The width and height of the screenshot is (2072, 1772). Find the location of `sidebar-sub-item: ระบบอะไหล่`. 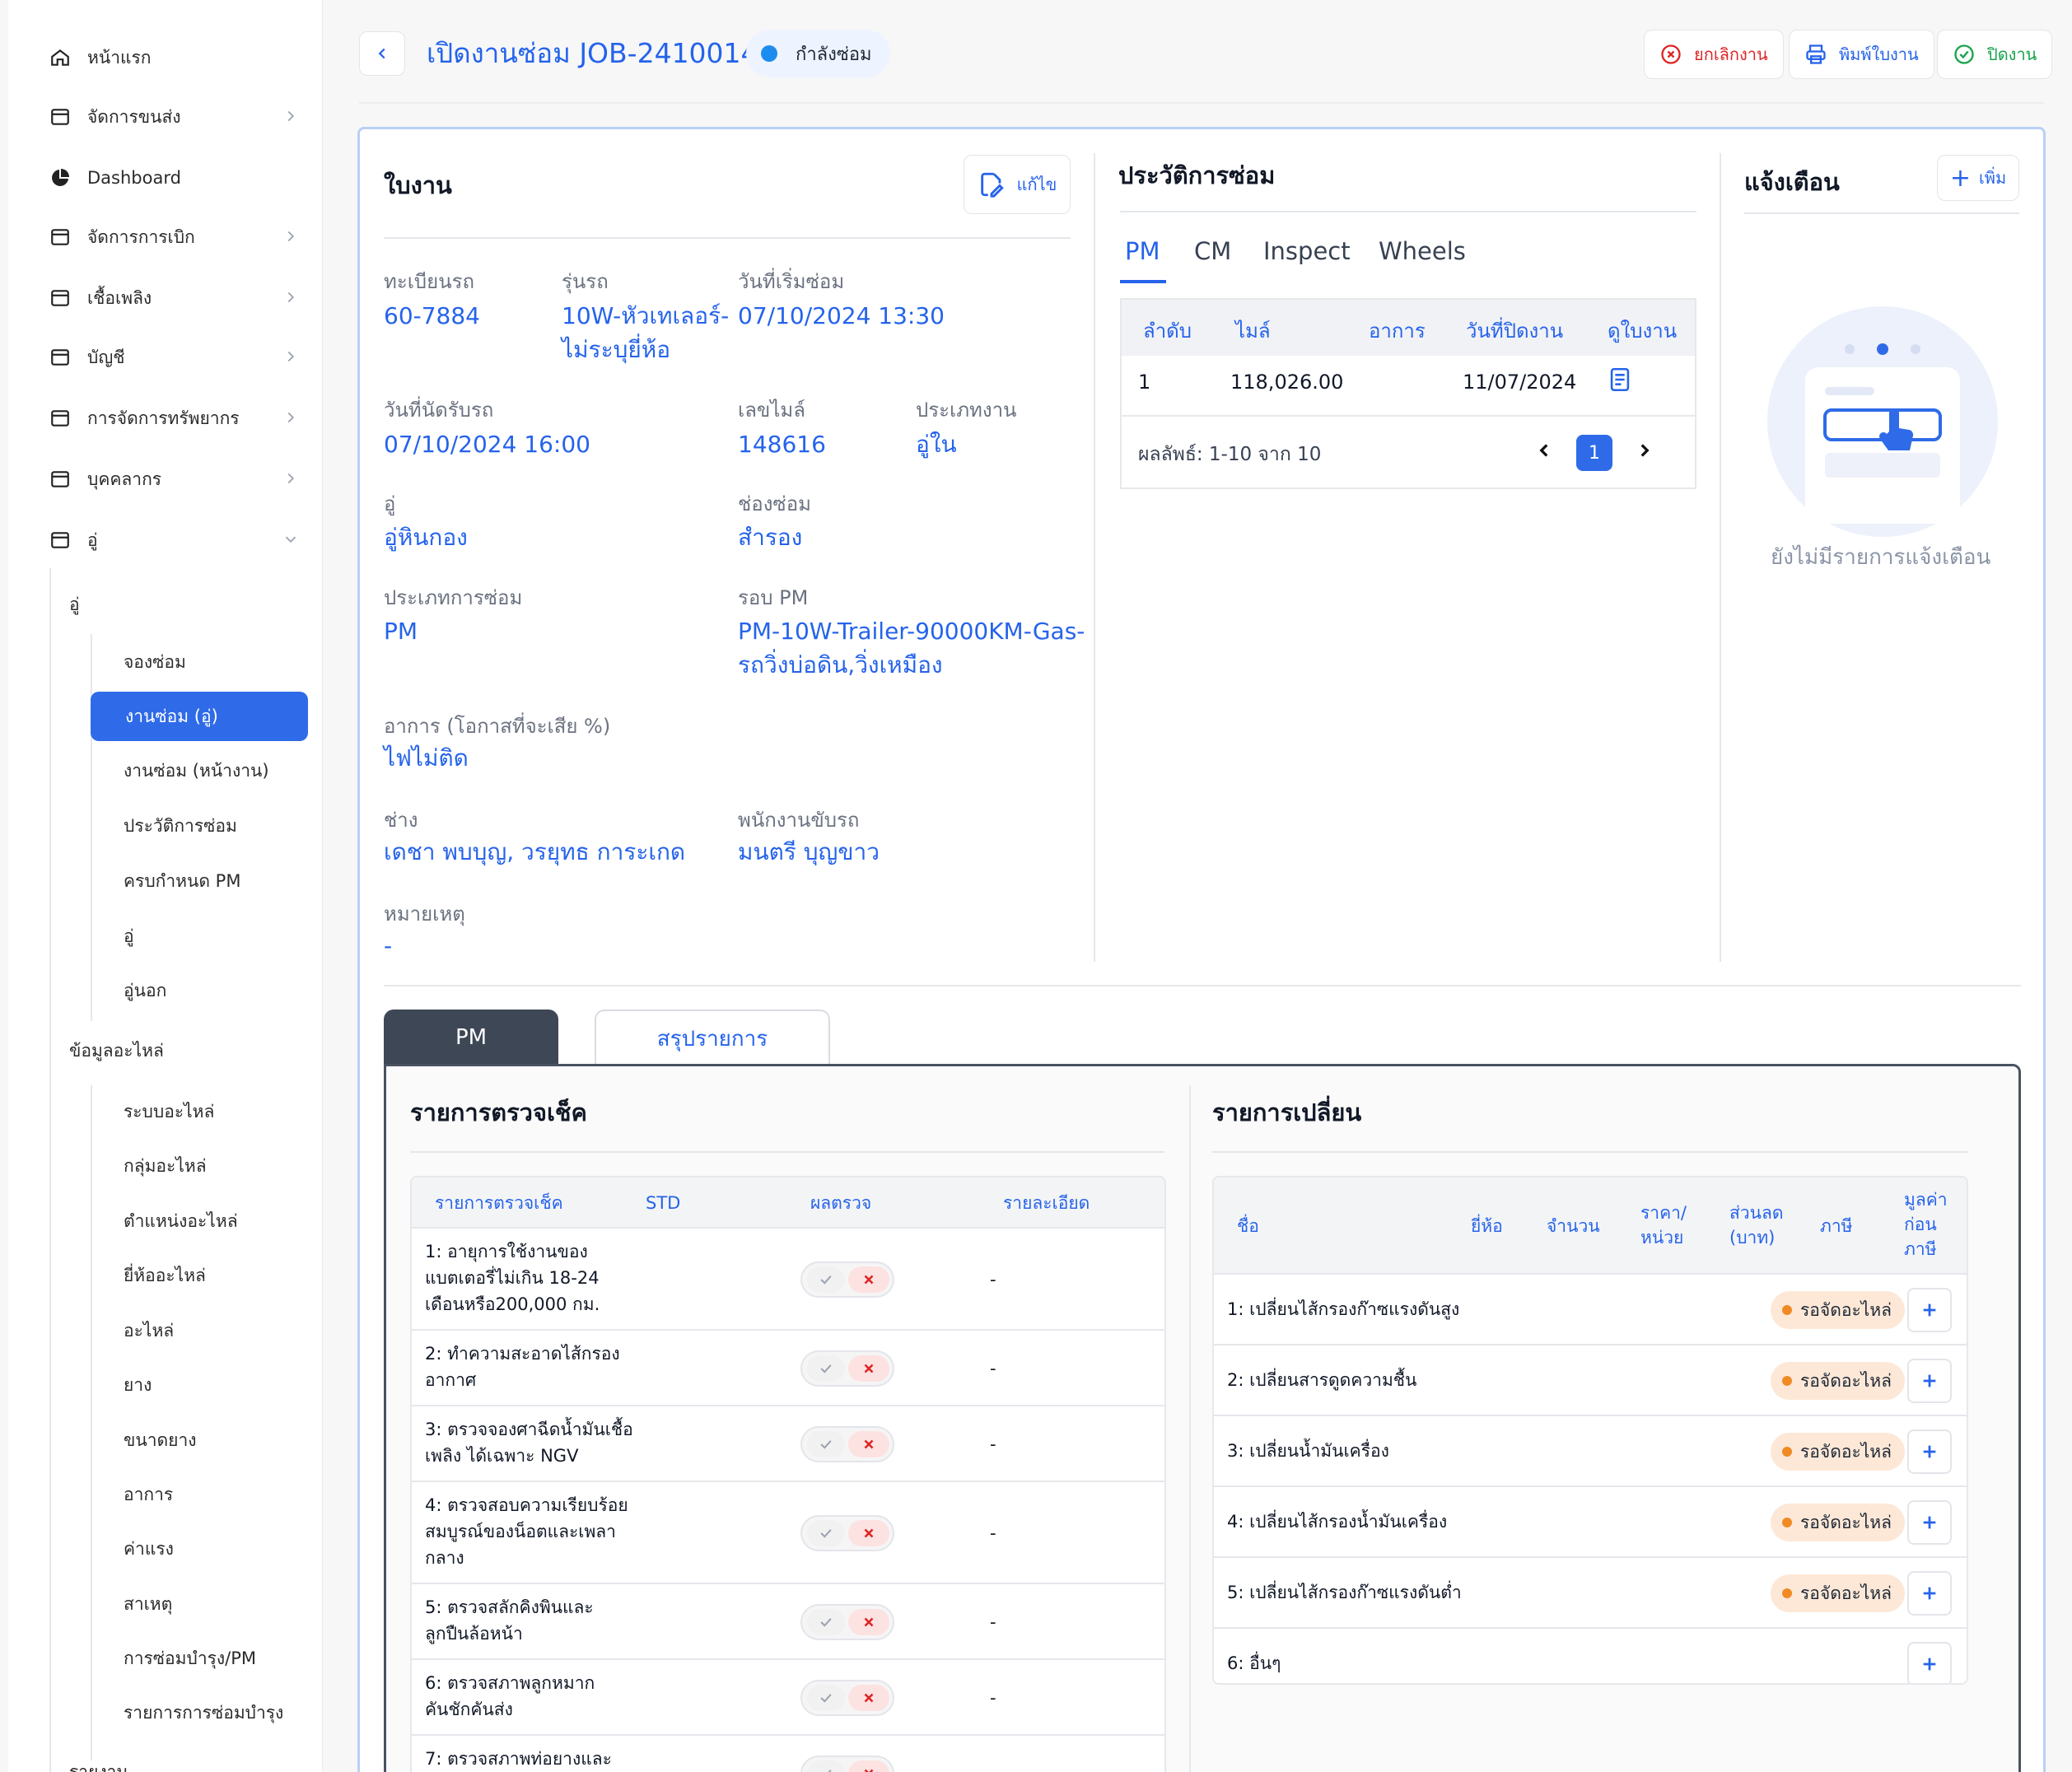

sidebar-sub-item: ระบบอะไหล่ is located at coordinates (169, 1111).